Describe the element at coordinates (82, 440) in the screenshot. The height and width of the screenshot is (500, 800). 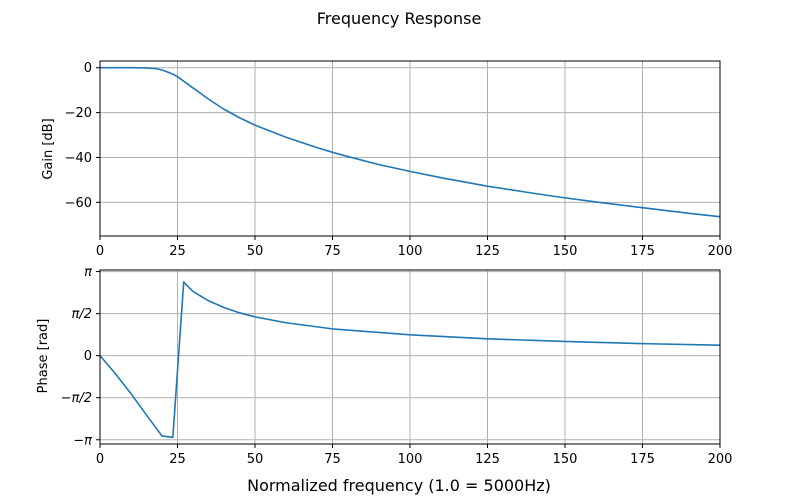
I see `y-tick-label: −π` at that location.